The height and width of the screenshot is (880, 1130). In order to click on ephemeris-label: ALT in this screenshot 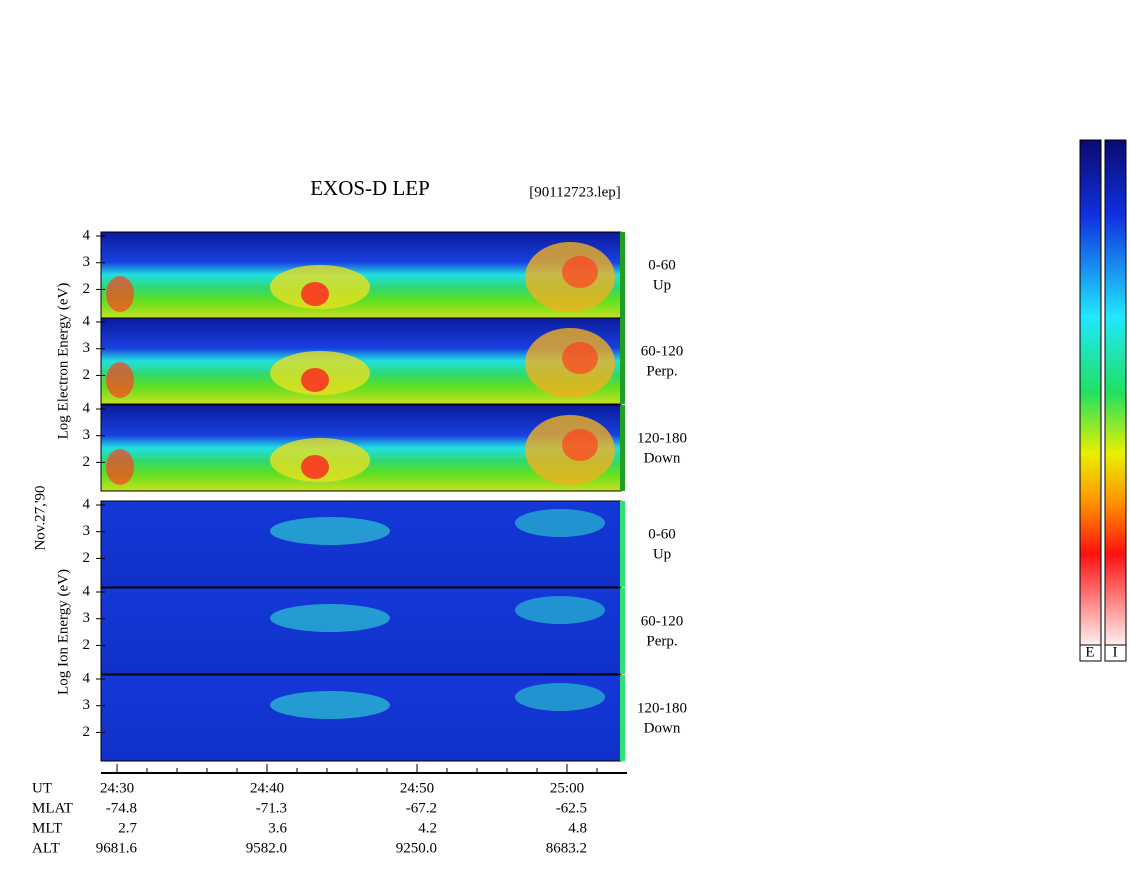, I will do `click(46, 848)`.